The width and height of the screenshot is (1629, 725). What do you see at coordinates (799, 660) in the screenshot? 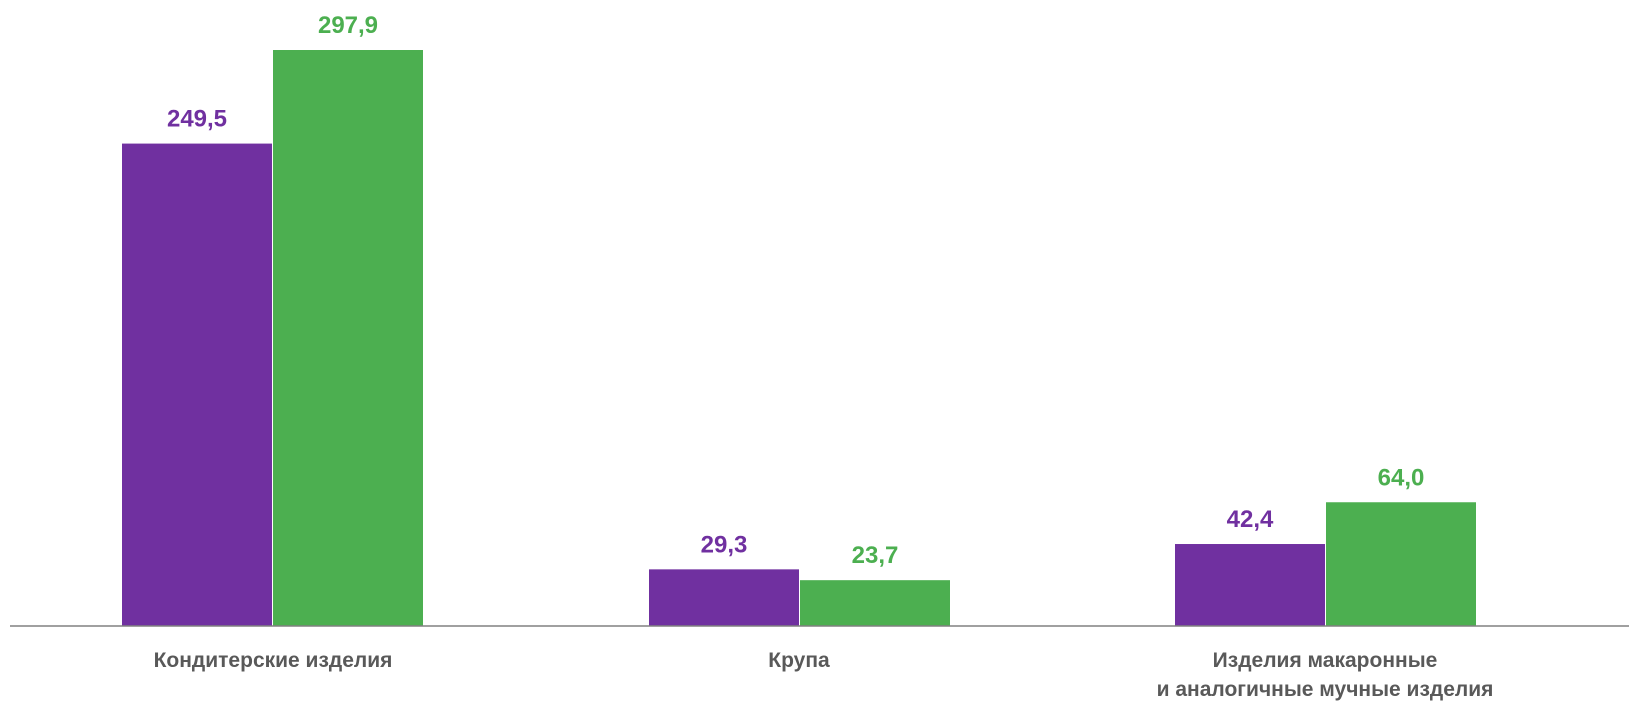
I see `category-label-2-line-1: Крупа` at bounding box center [799, 660].